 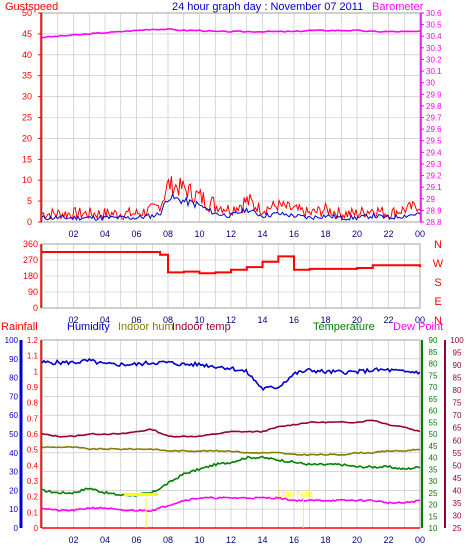 What do you see at coordinates (434, 176) in the screenshot?
I see `barometer-tick-label: 29.2` at bounding box center [434, 176].